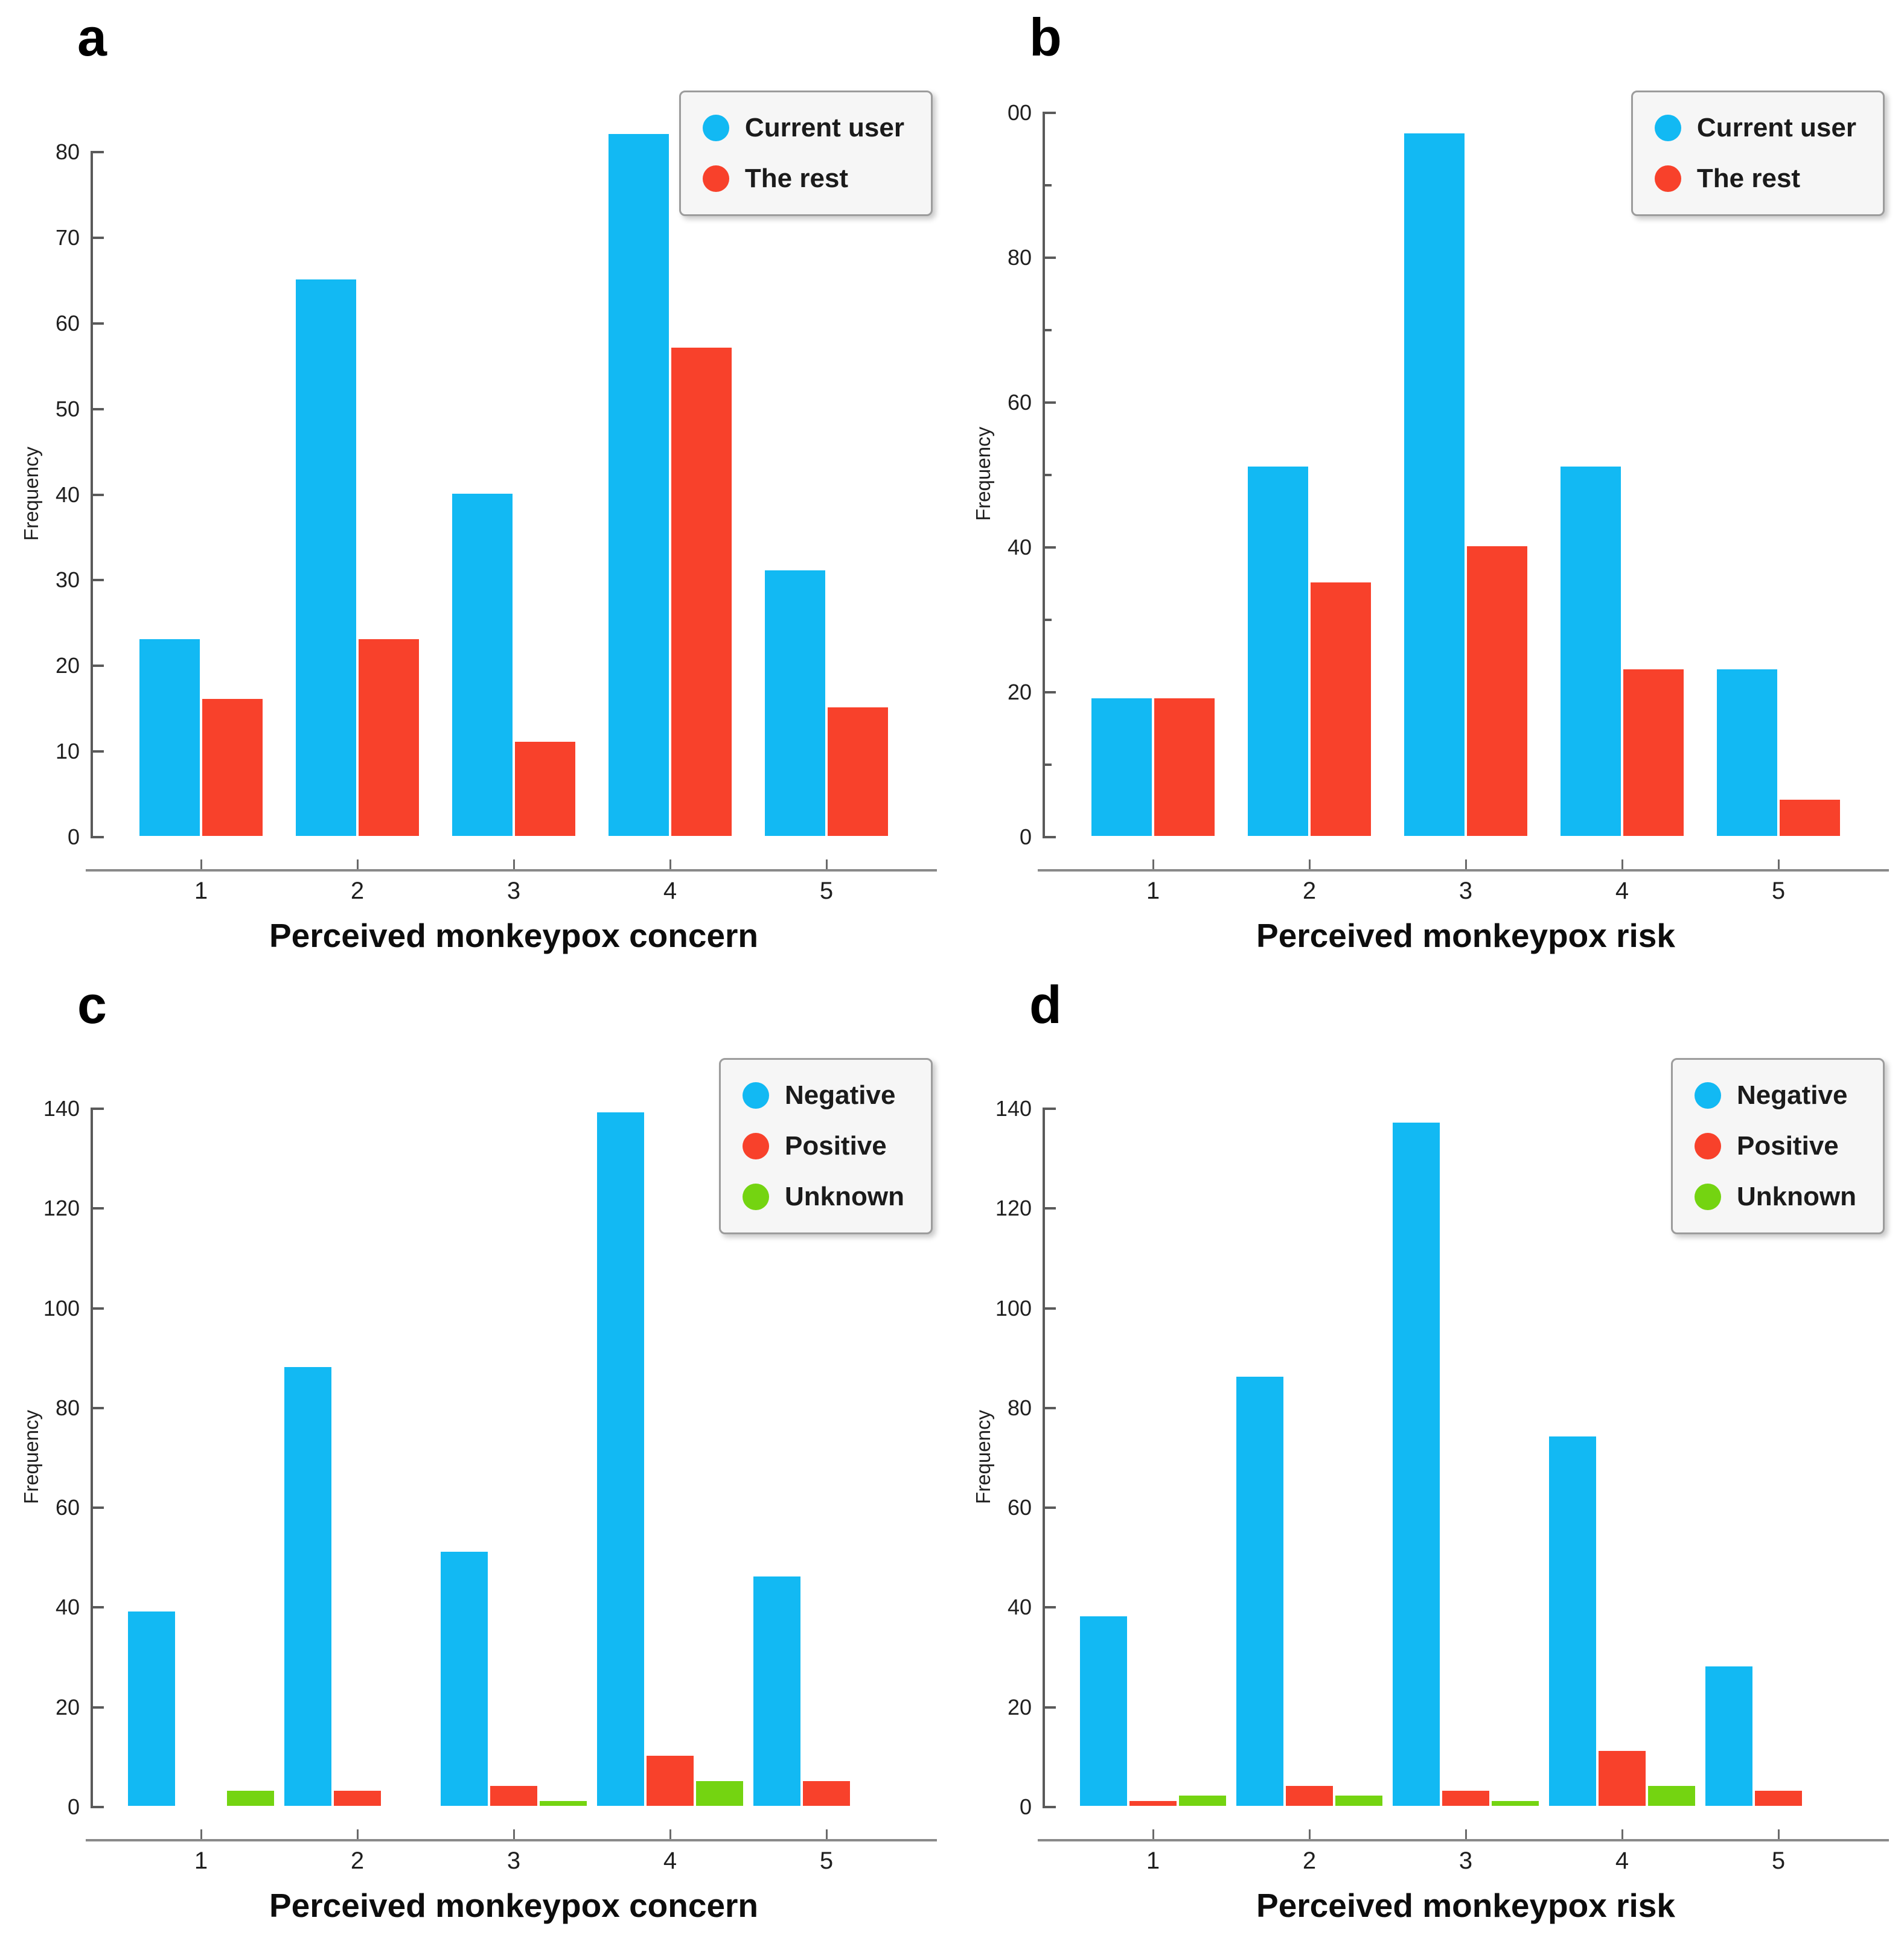 The height and width of the screenshot is (1935, 1904). I want to click on bar-current-user-cat1, so click(1122, 767).